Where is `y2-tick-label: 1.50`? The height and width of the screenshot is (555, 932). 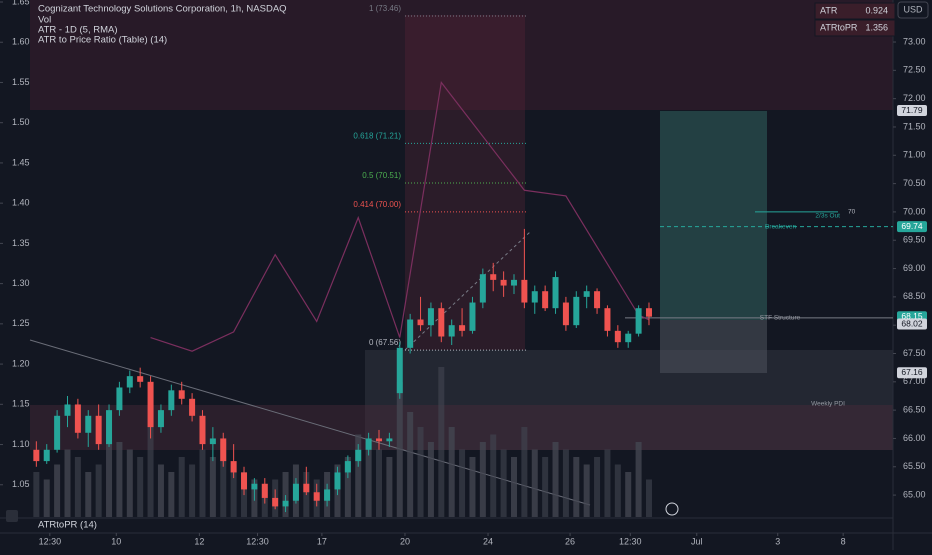
y2-tick-label: 1.50 is located at coordinates (21, 122).